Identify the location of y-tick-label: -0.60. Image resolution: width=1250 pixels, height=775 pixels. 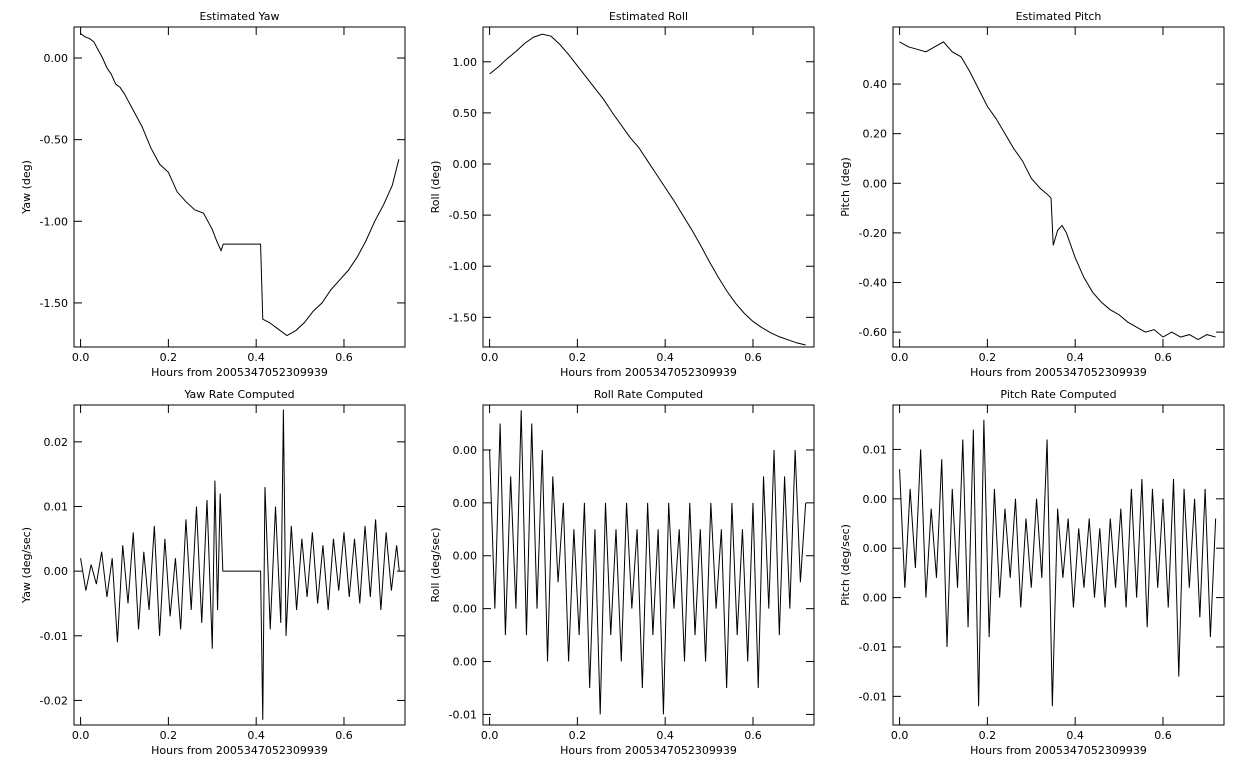
(873, 332).